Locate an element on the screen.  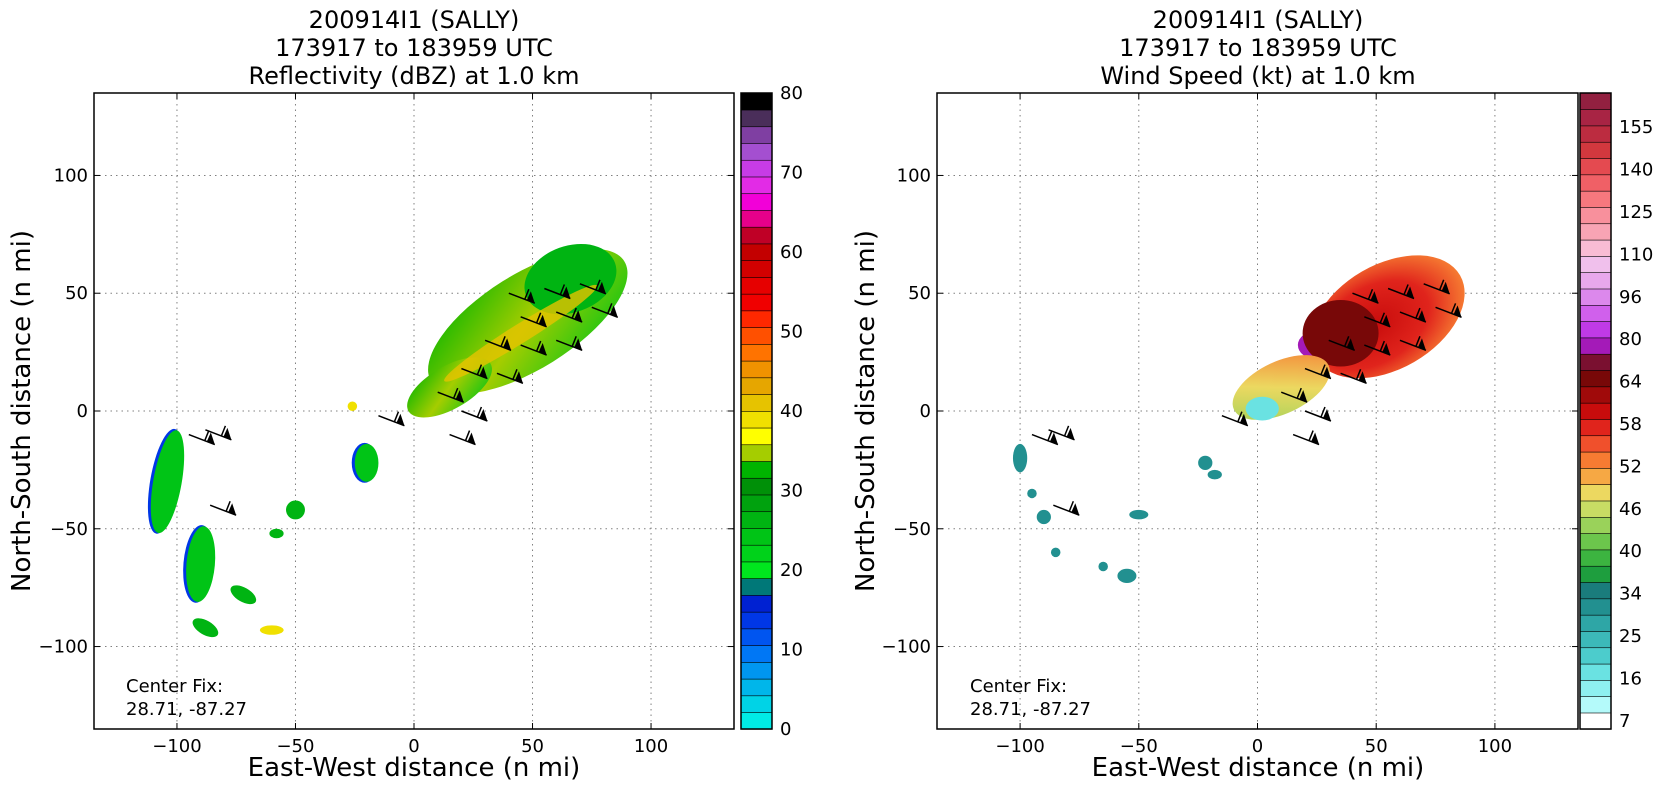
colorbar-tick-label: 110 is located at coordinates (1636, 254).